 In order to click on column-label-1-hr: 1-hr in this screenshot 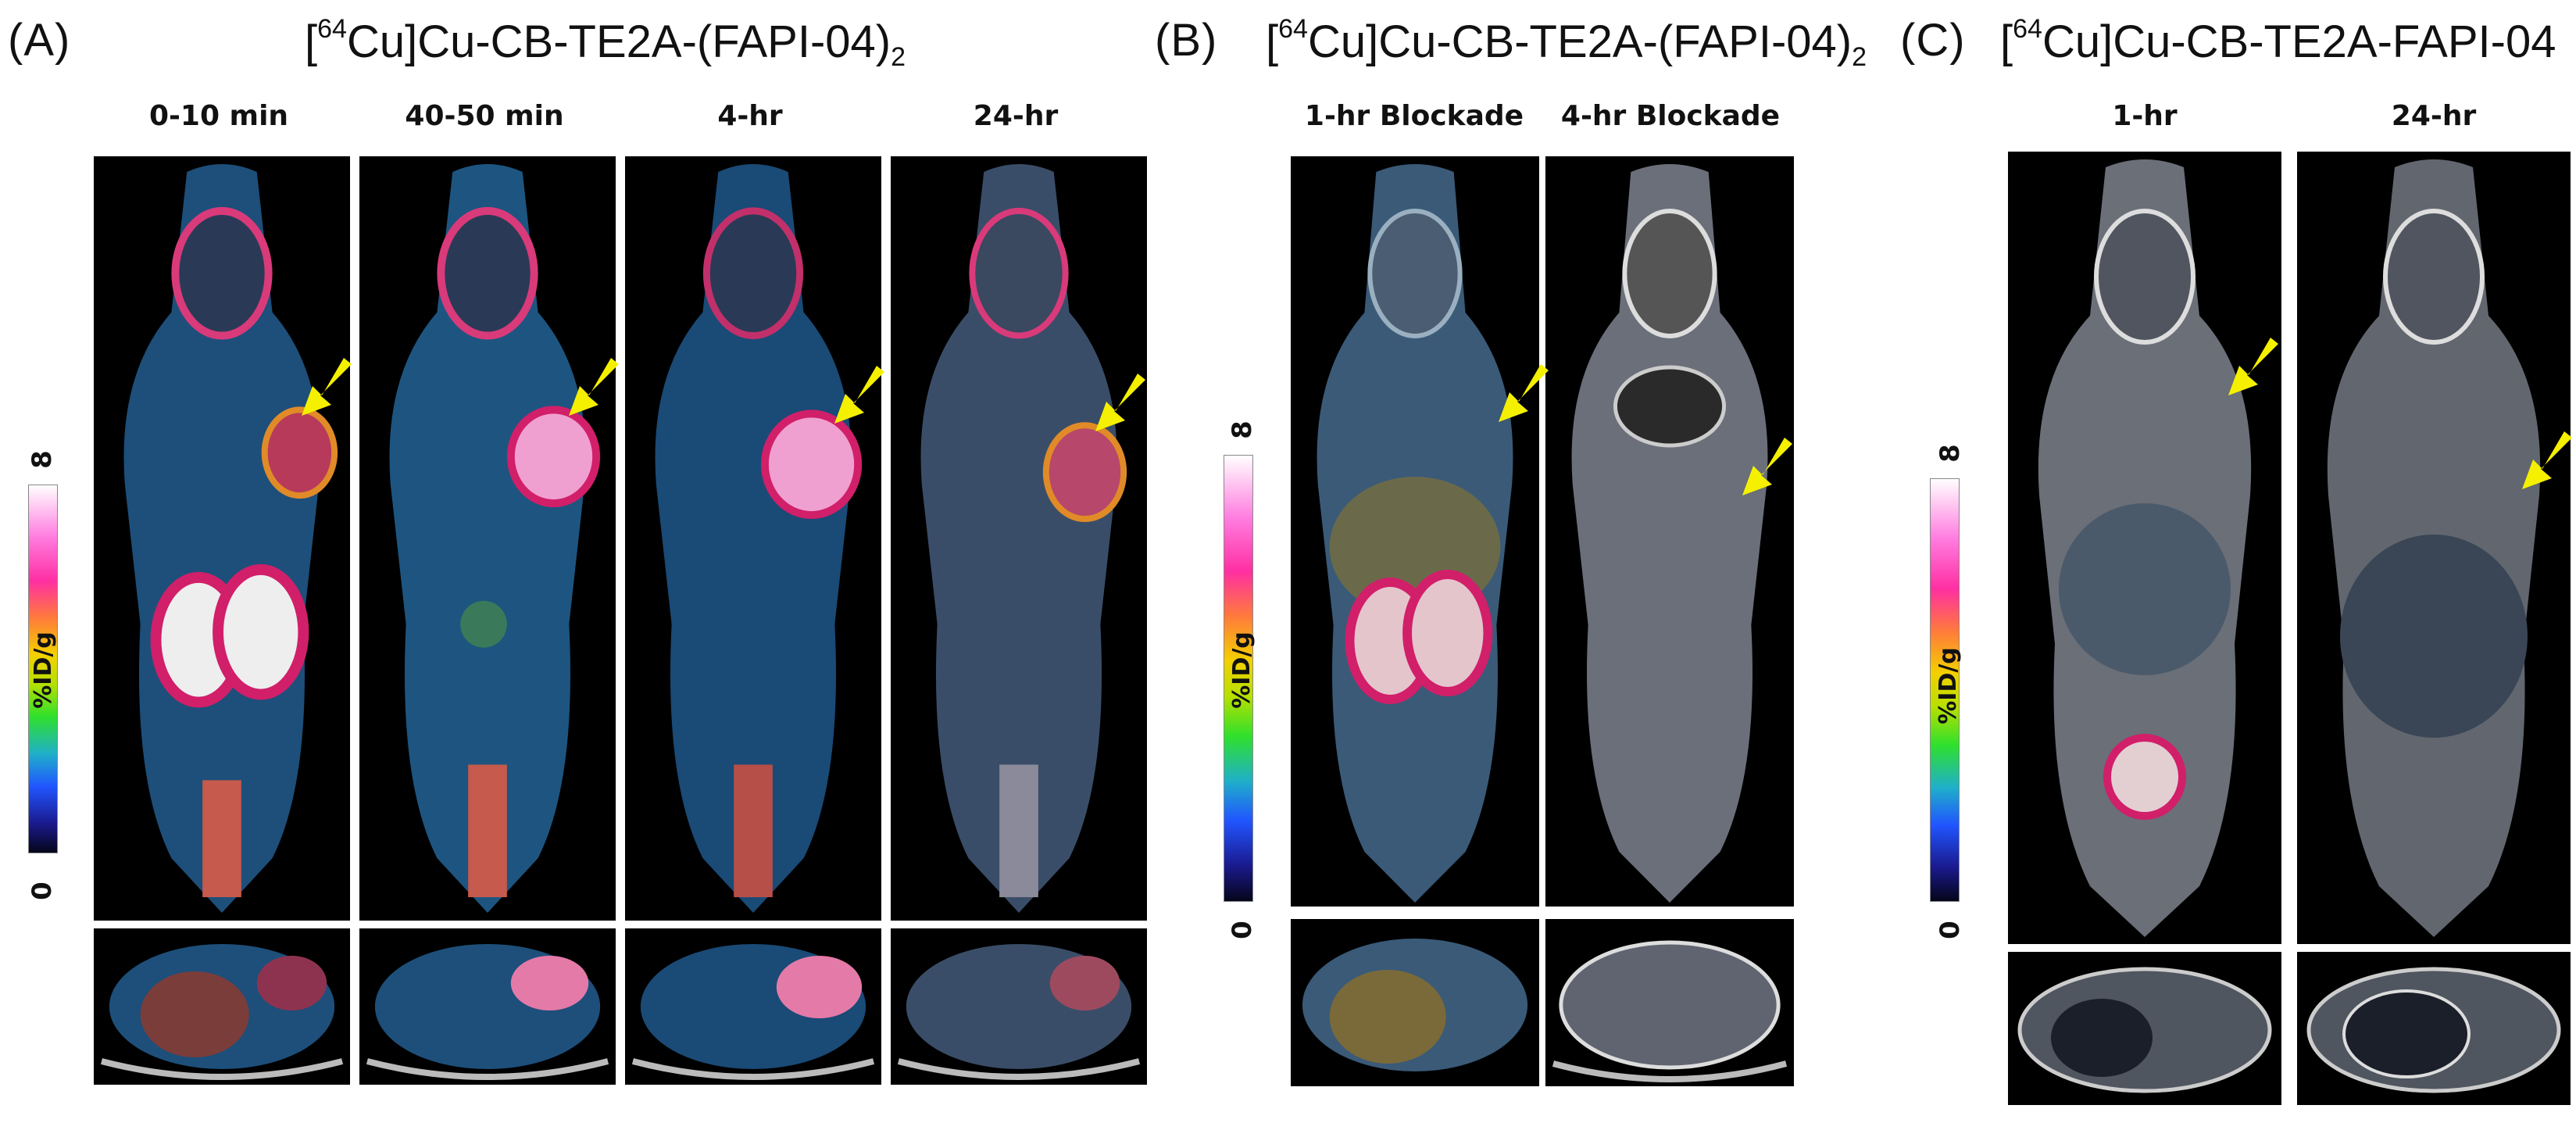, I will do `click(2145, 116)`.